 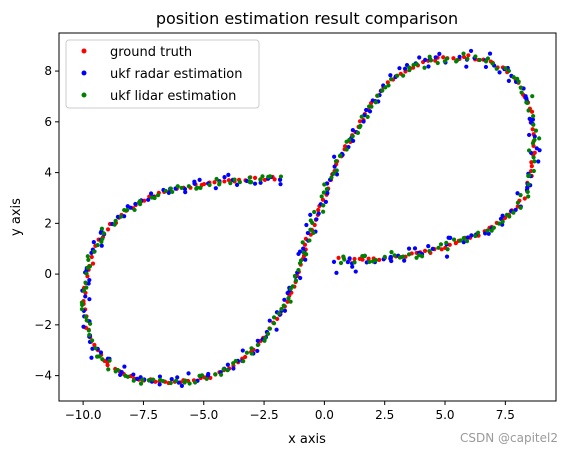 What do you see at coordinates (143, 415) in the screenshot?
I see `x-tick-label: −7.5` at bounding box center [143, 415].